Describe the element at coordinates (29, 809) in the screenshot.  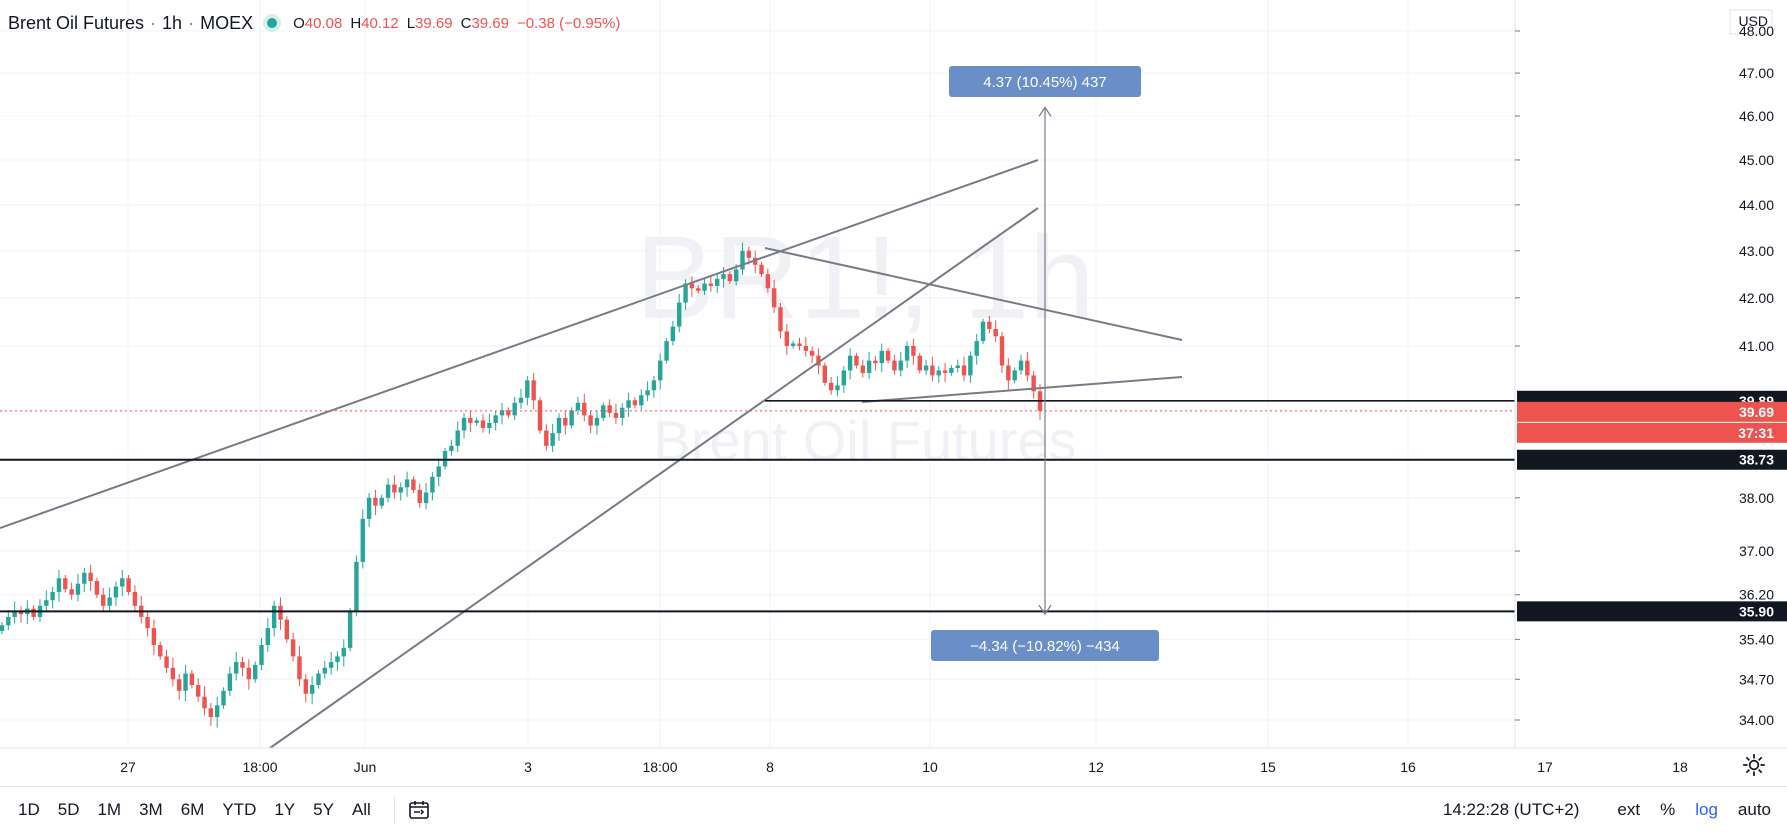
I see `range-button-1d: 1D` at that location.